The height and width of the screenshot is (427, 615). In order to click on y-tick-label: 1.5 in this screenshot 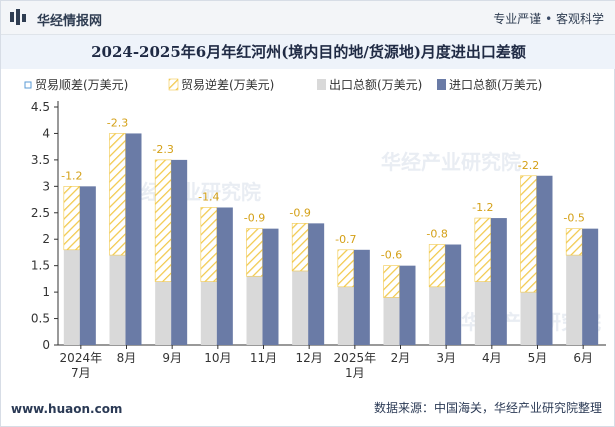, I will do `click(40, 266)`.